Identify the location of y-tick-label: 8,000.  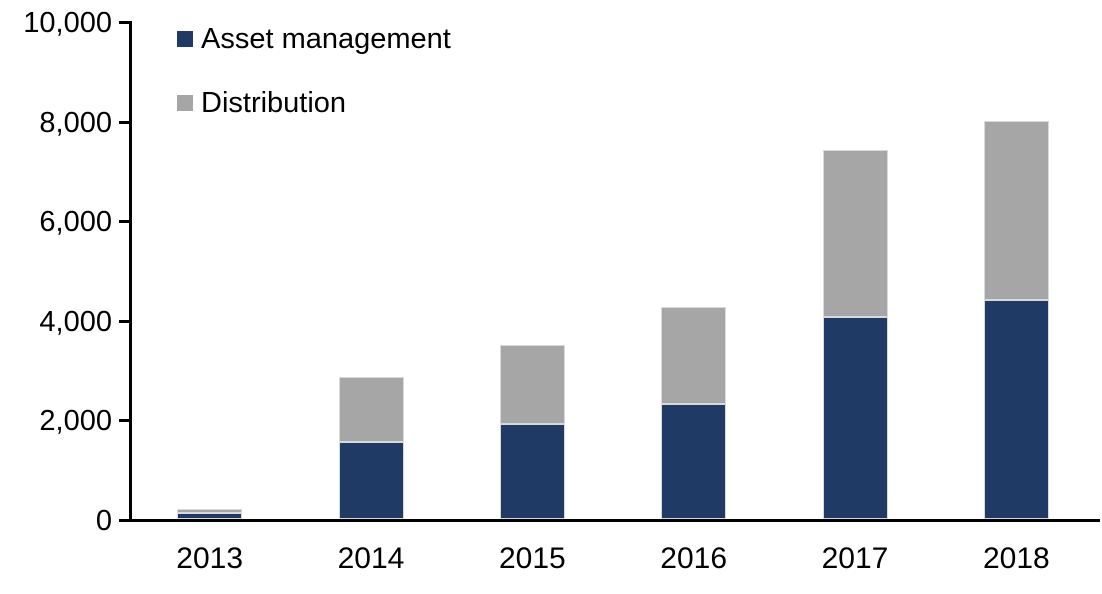
(75, 122).